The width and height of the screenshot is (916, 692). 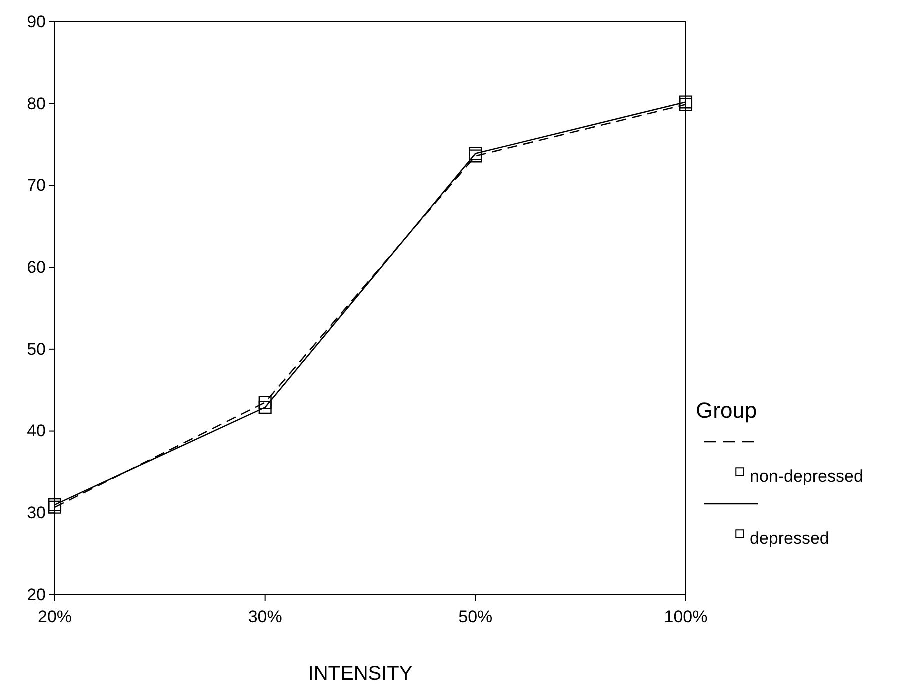 I want to click on legend-title: Group, so click(x=727, y=410).